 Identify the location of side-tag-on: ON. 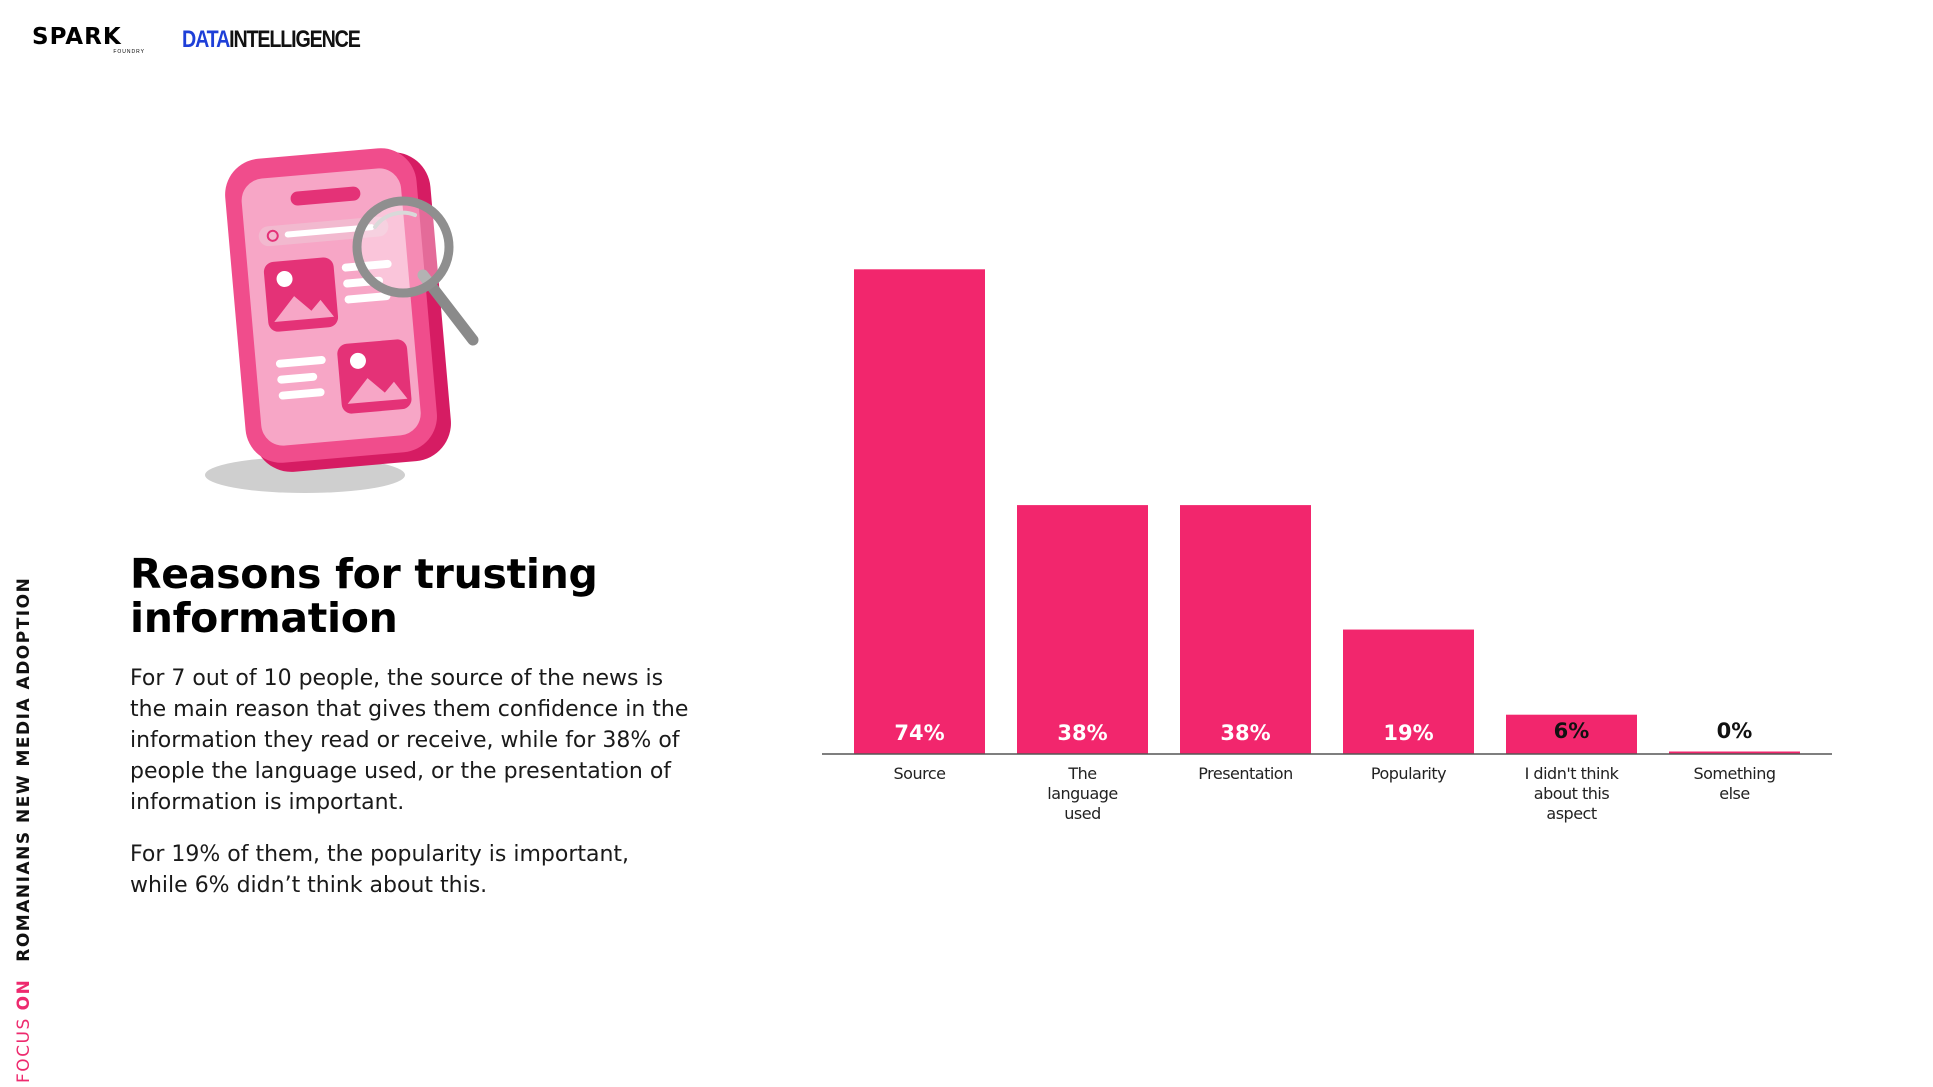
(24, 994).